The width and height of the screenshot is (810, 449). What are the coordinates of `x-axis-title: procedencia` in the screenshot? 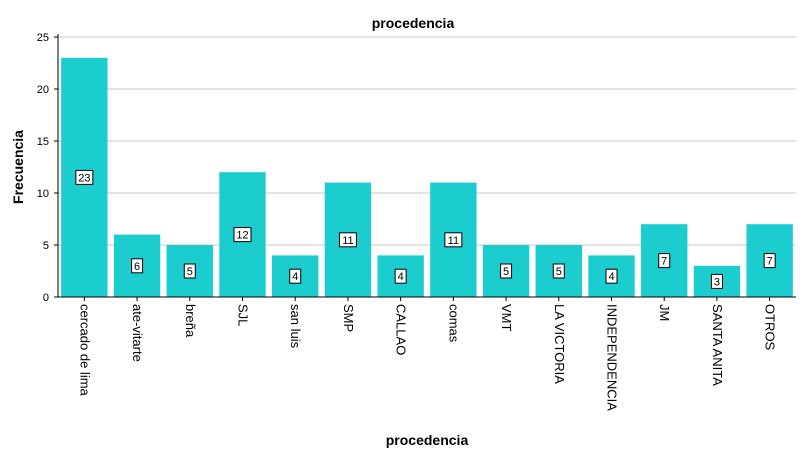 It's located at (427, 440).